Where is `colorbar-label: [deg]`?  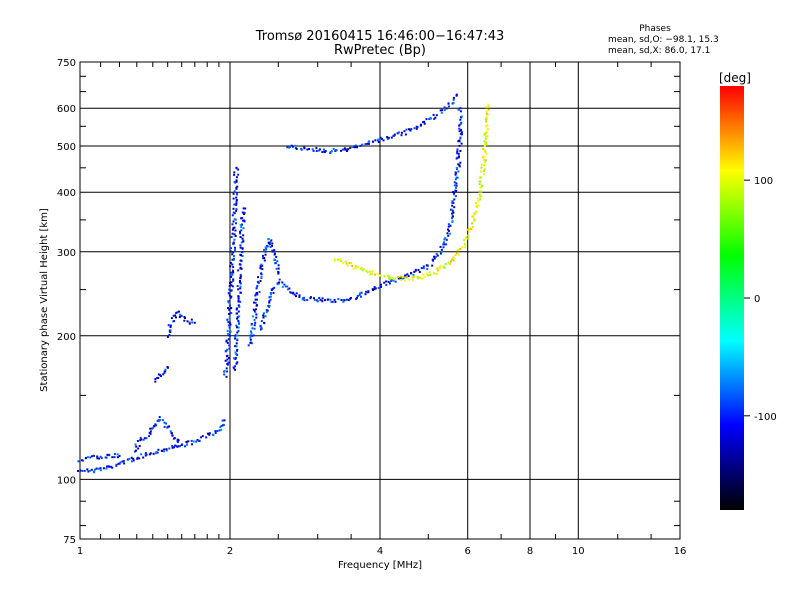
colorbar-label: [deg] is located at coordinates (735, 78).